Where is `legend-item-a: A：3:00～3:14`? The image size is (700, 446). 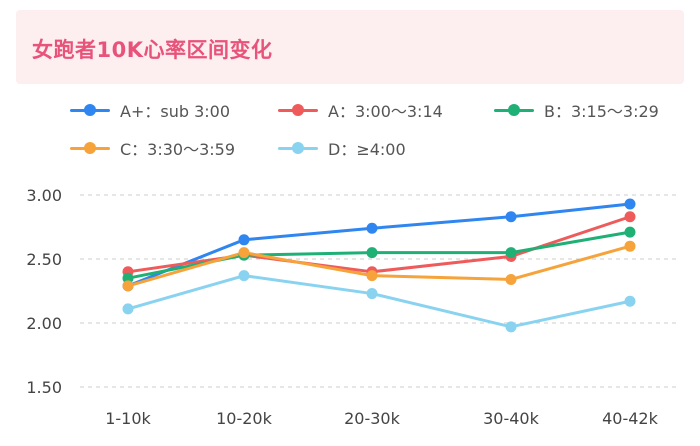
legend-item-a: A：3:00～3:14 is located at coordinates (360, 110).